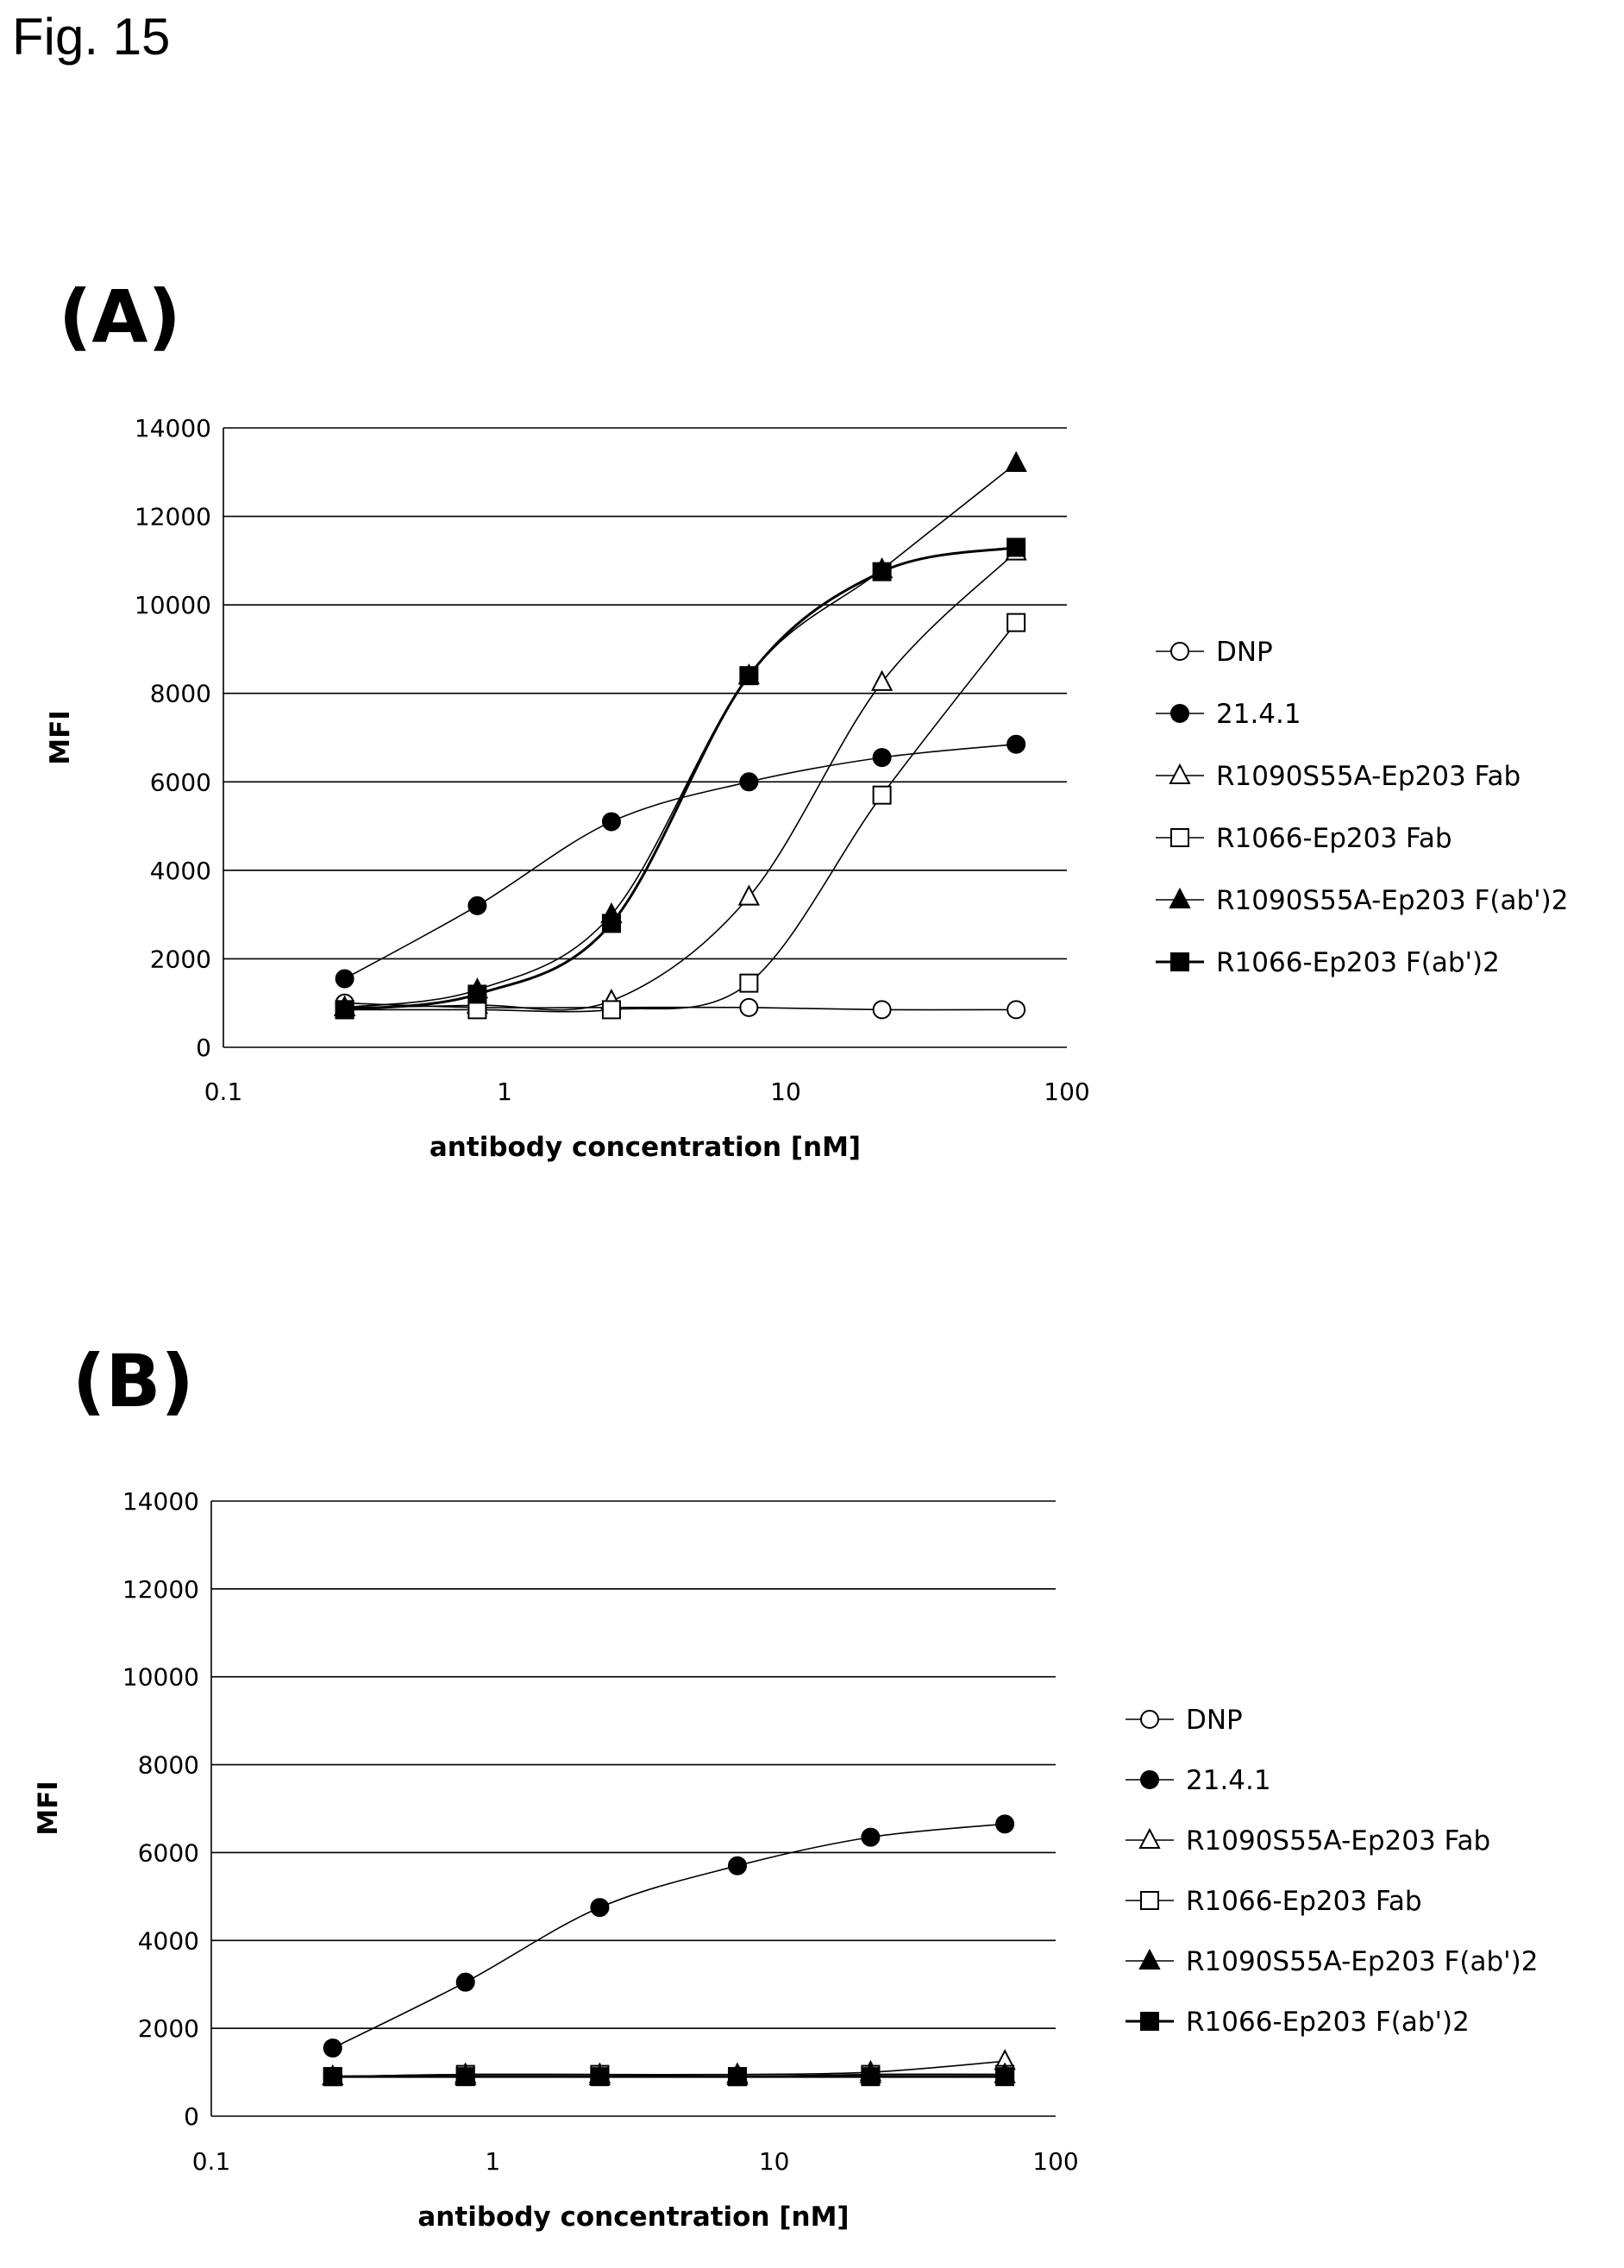  Describe the element at coordinates (133, 1381) in the screenshot. I see `panel-b-label: (B)` at that location.